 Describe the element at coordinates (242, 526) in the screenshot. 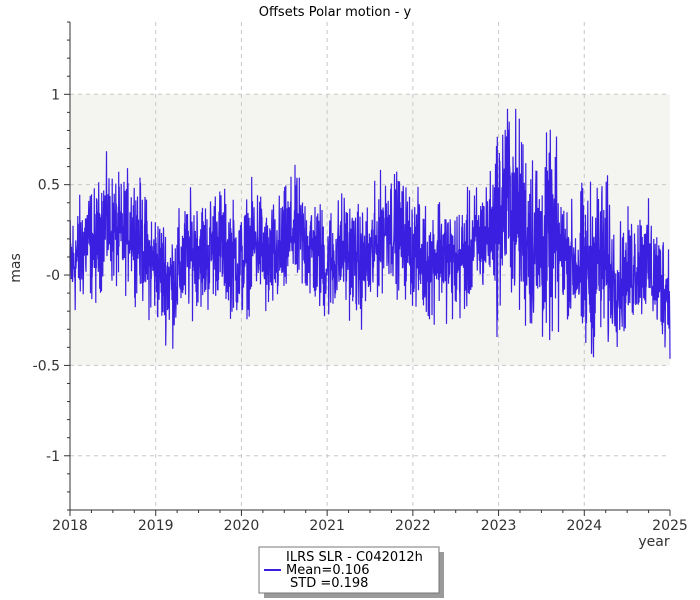

I see `x-tick-label: 2020` at that location.